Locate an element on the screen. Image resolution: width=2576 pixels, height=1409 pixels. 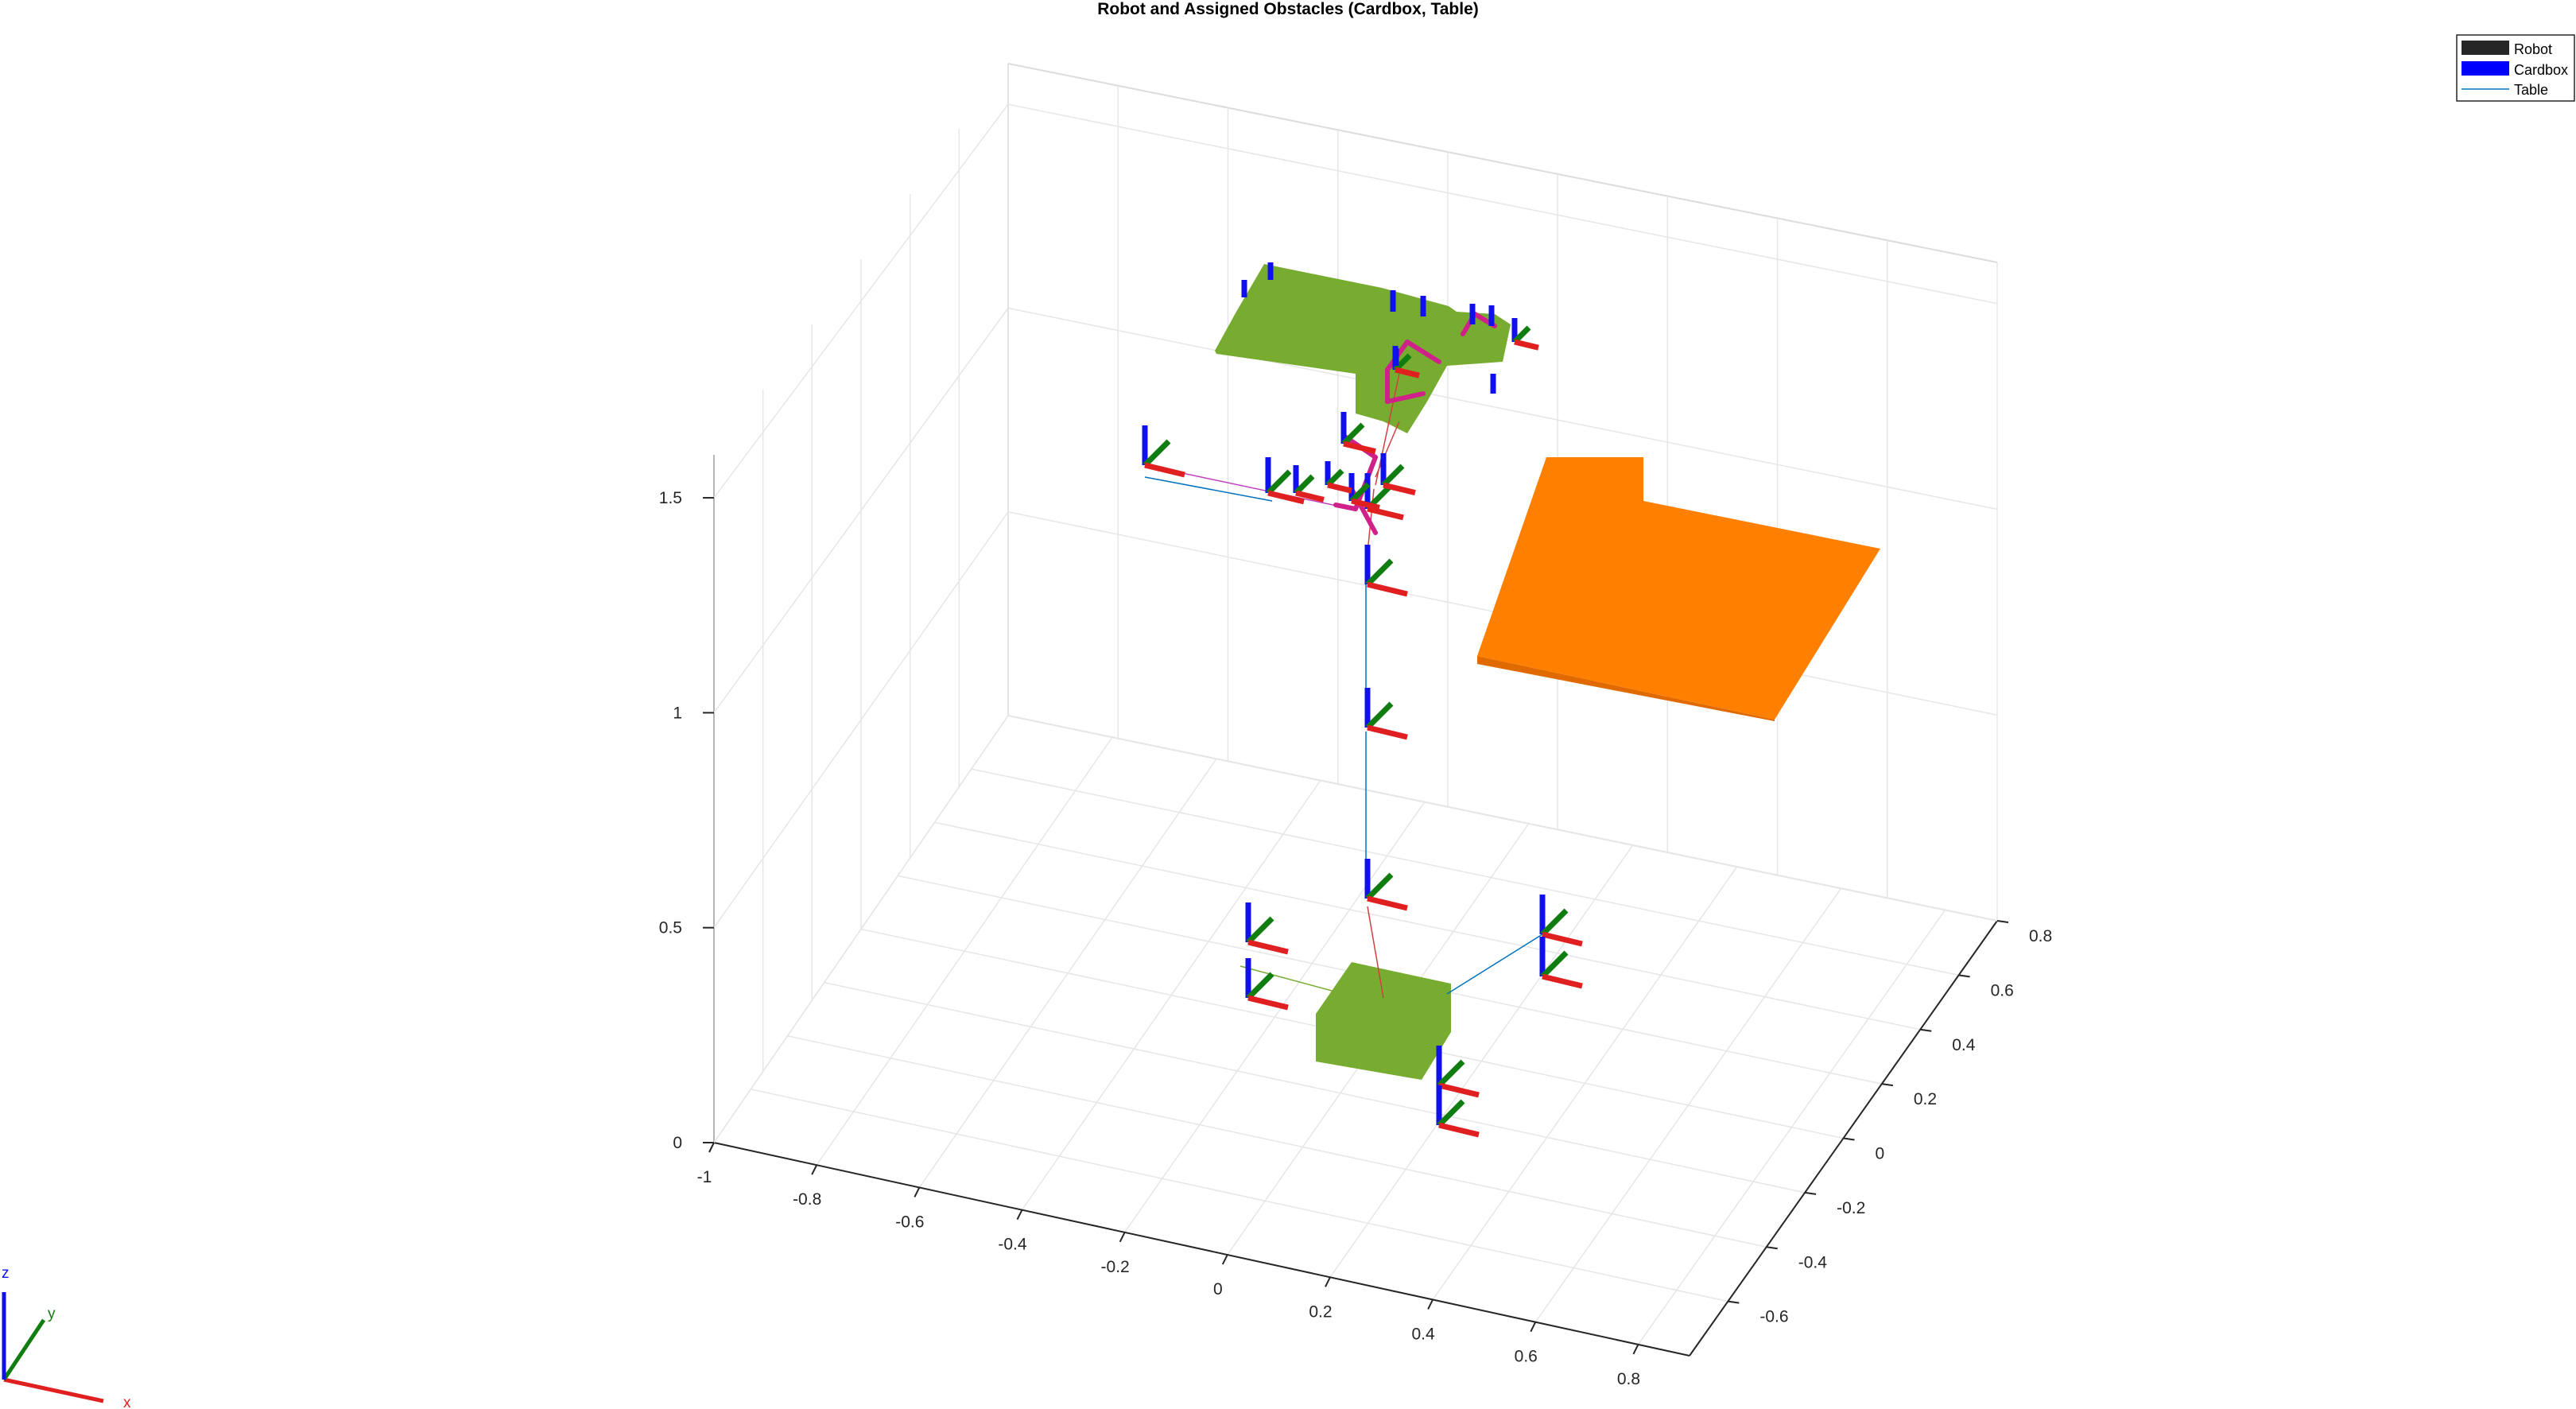
axis-back-top-edge is located at coordinates (1502, 163).